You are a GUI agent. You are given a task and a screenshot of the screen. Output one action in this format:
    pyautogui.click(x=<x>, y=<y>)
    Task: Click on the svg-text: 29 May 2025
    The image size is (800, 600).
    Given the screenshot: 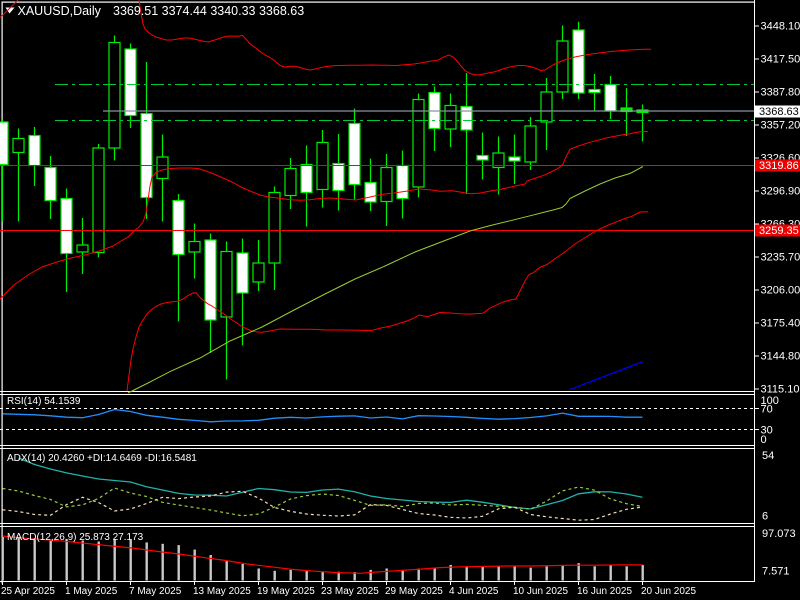 What is the action you would take?
    pyautogui.click(x=414, y=591)
    